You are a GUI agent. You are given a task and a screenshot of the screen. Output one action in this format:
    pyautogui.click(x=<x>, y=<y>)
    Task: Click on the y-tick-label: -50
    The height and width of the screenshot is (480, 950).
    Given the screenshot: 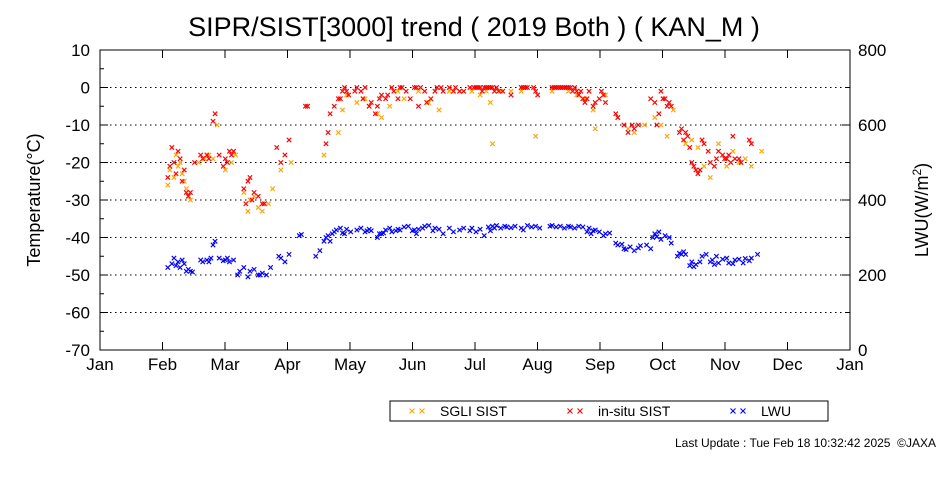 What is the action you would take?
    pyautogui.click(x=77, y=275)
    